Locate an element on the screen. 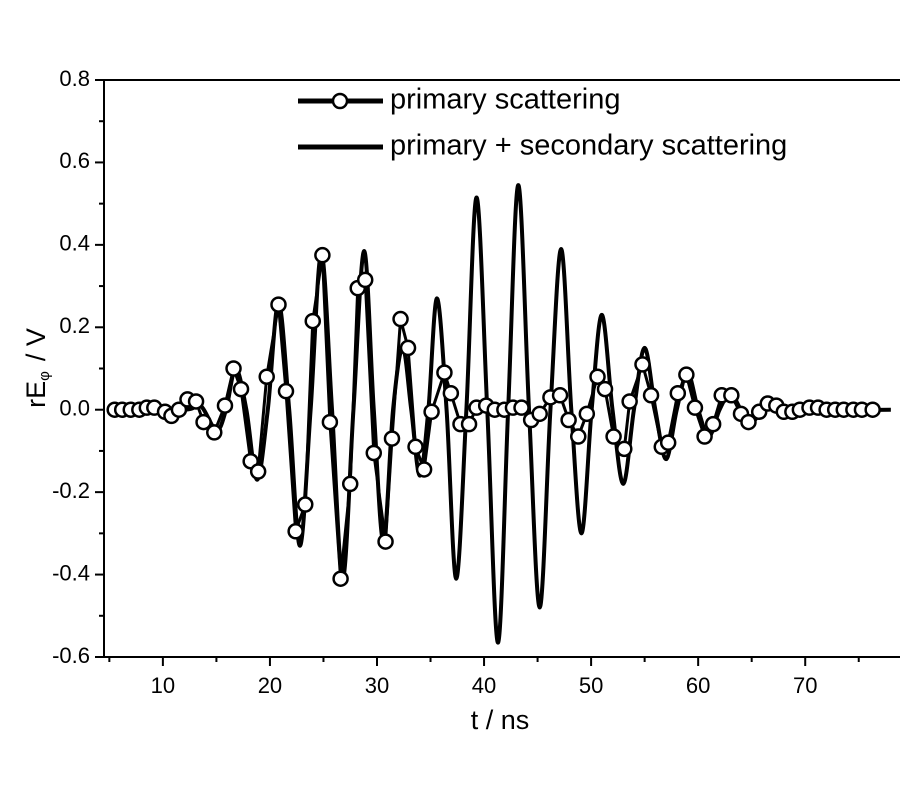 This screenshot has width=900, height=800. y-label-sub: φ is located at coordinates (44, 376).